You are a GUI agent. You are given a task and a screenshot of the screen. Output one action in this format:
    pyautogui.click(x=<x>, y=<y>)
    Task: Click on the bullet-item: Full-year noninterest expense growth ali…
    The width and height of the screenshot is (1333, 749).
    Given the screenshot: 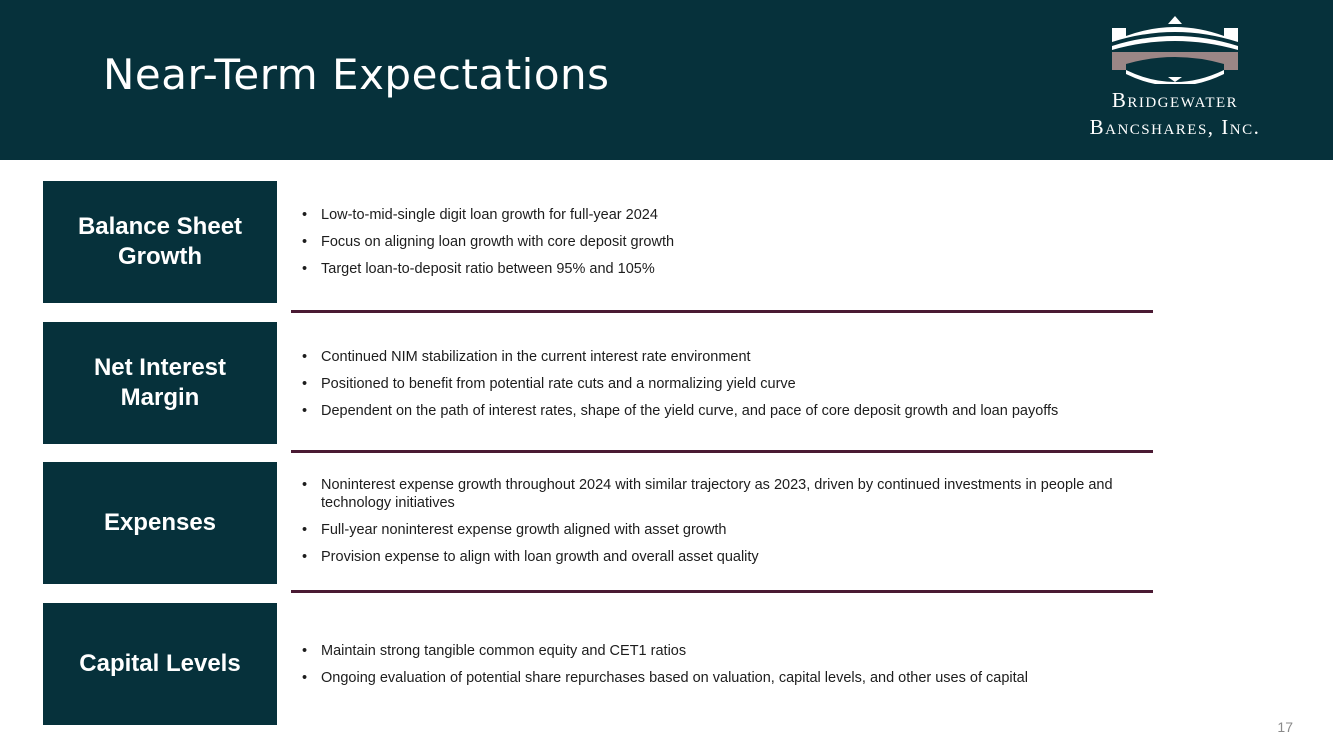 What is the action you would take?
    pyautogui.click(x=742, y=530)
    